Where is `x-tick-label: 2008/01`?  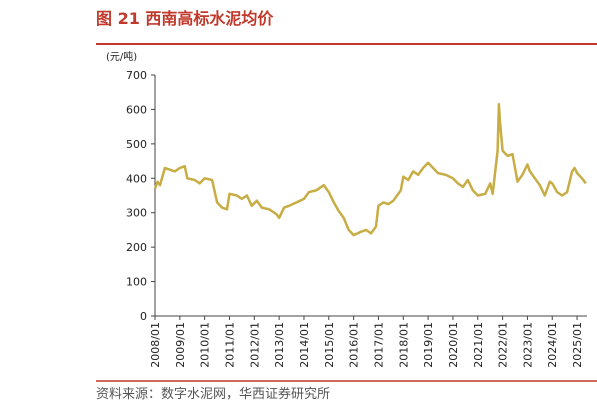
x-tick-label: 2008/01 is located at coordinates (155, 345).